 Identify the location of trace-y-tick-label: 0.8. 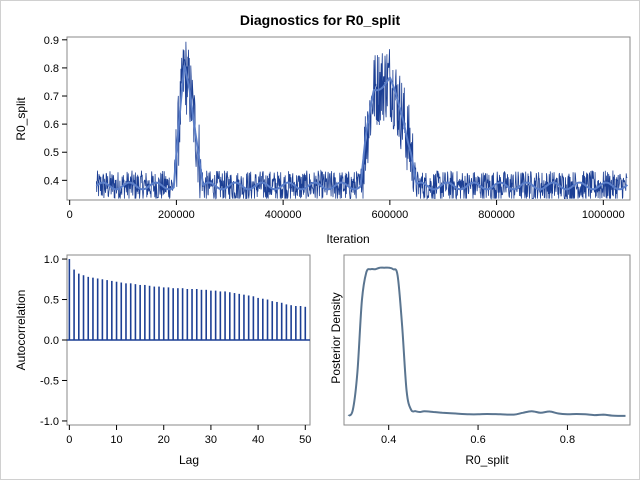
(51, 69).